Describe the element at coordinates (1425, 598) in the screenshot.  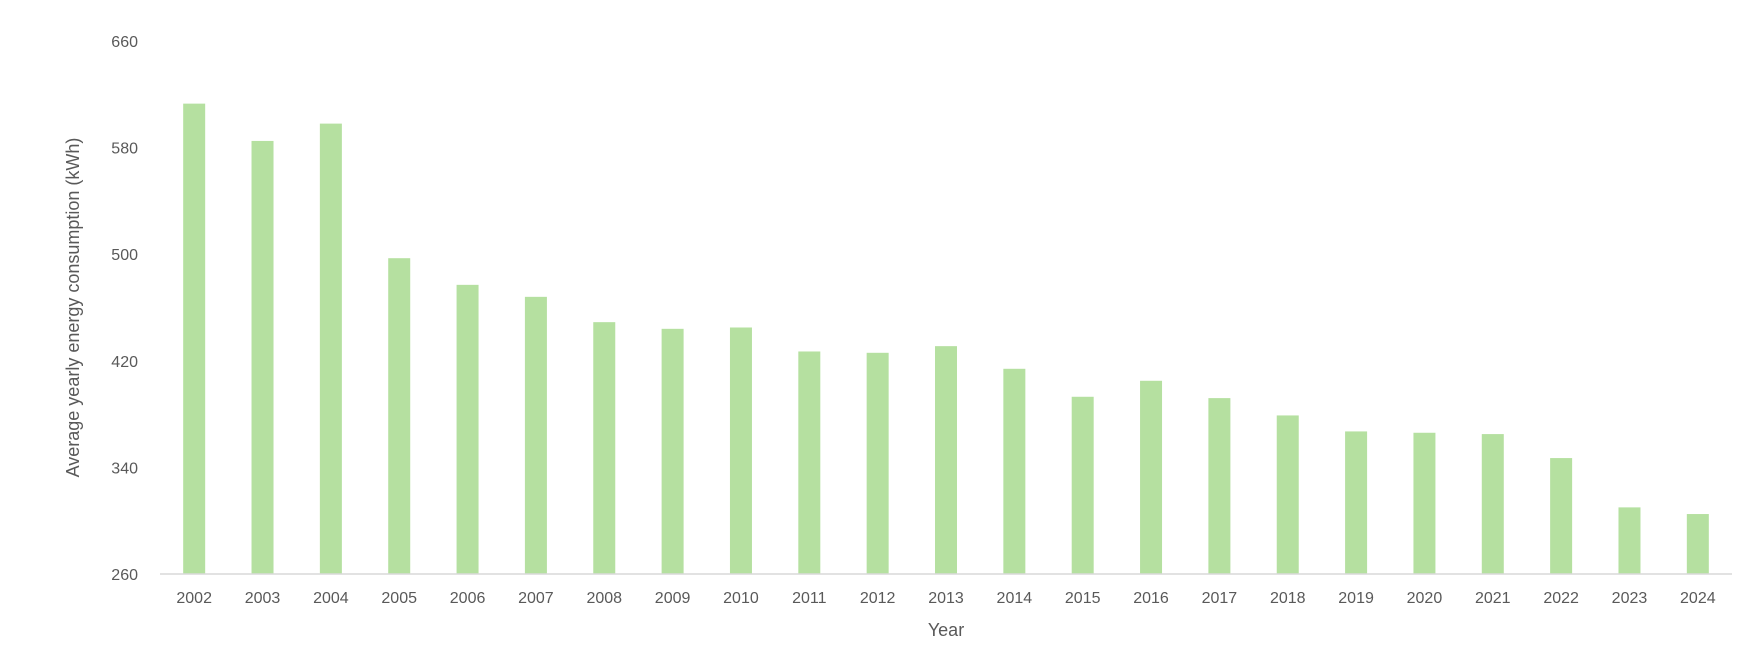
I see `x-tick-label: 2020` at that location.